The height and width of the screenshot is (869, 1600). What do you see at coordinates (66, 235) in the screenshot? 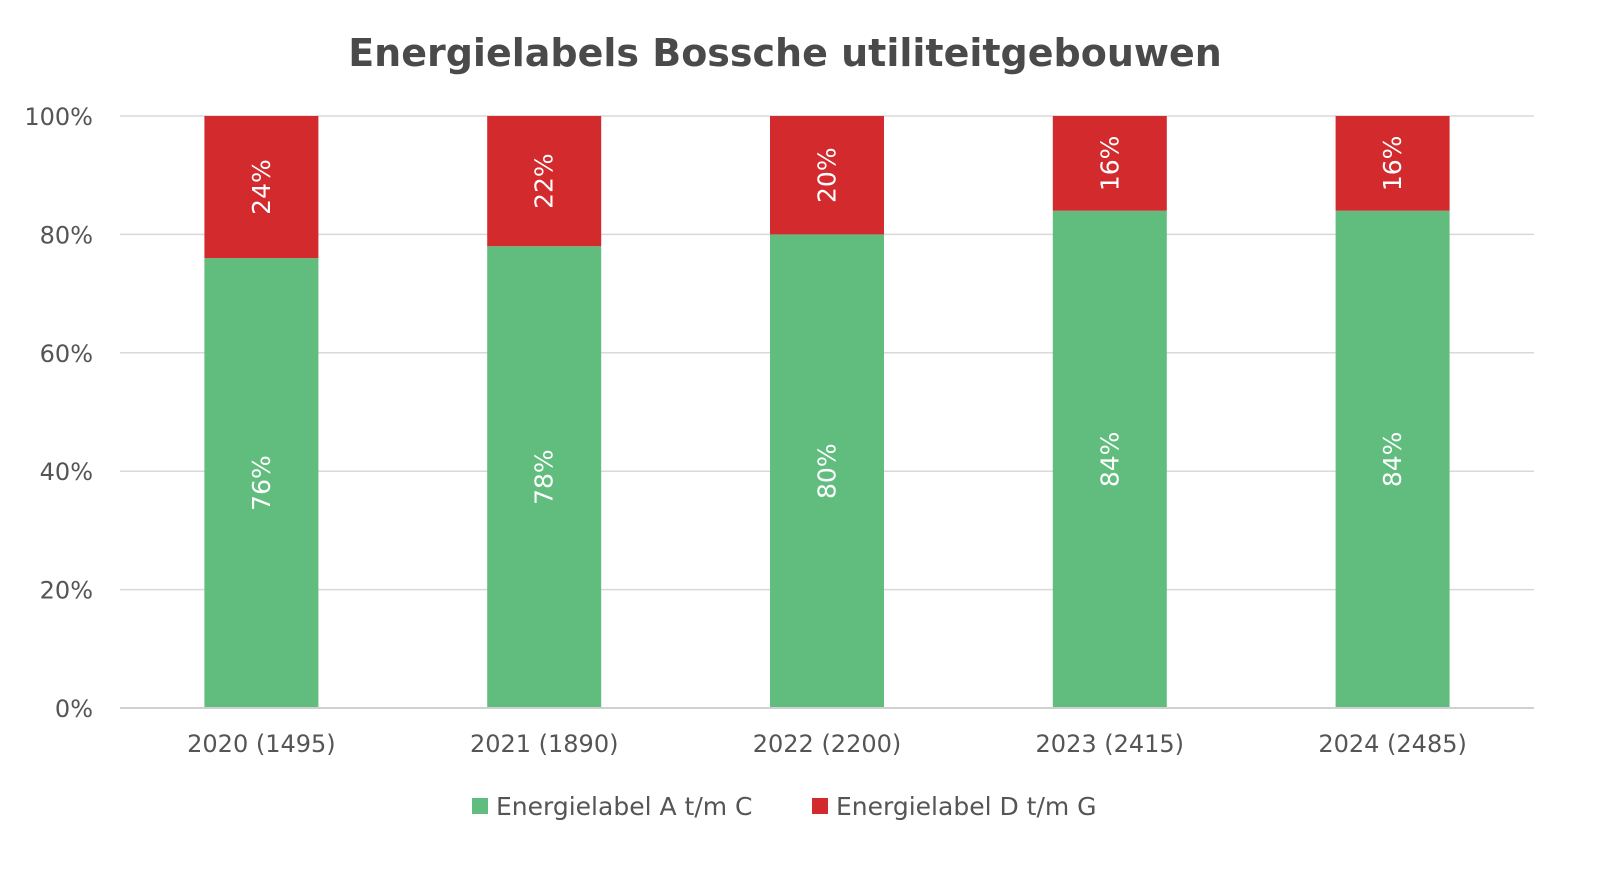
I see `y-tick-label: 80%` at bounding box center [66, 235].